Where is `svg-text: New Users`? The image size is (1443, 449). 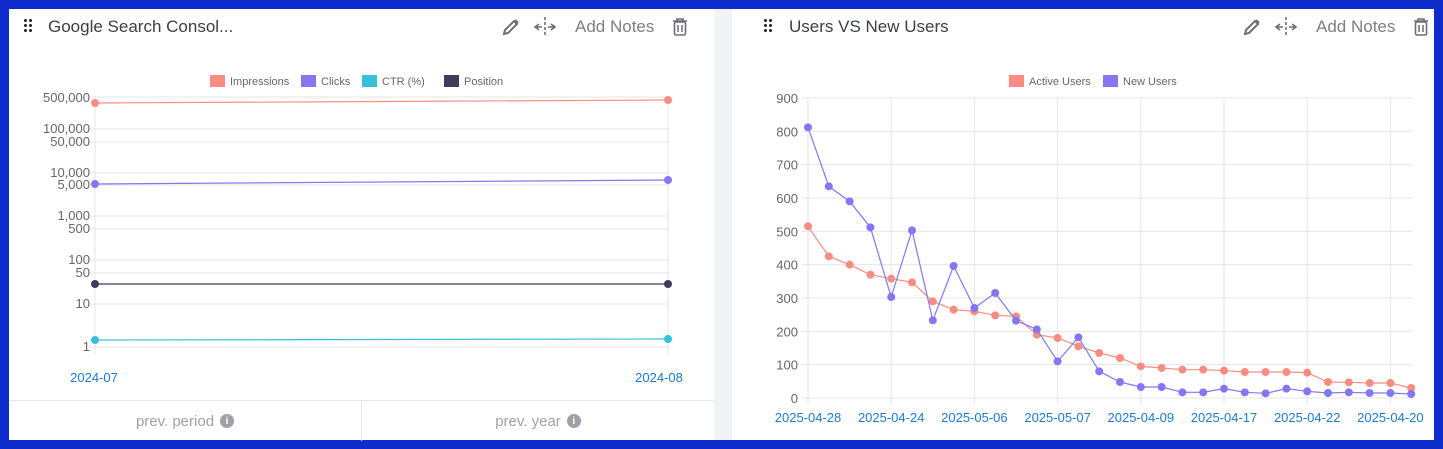 svg-text: New Users is located at coordinates (1150, 82).